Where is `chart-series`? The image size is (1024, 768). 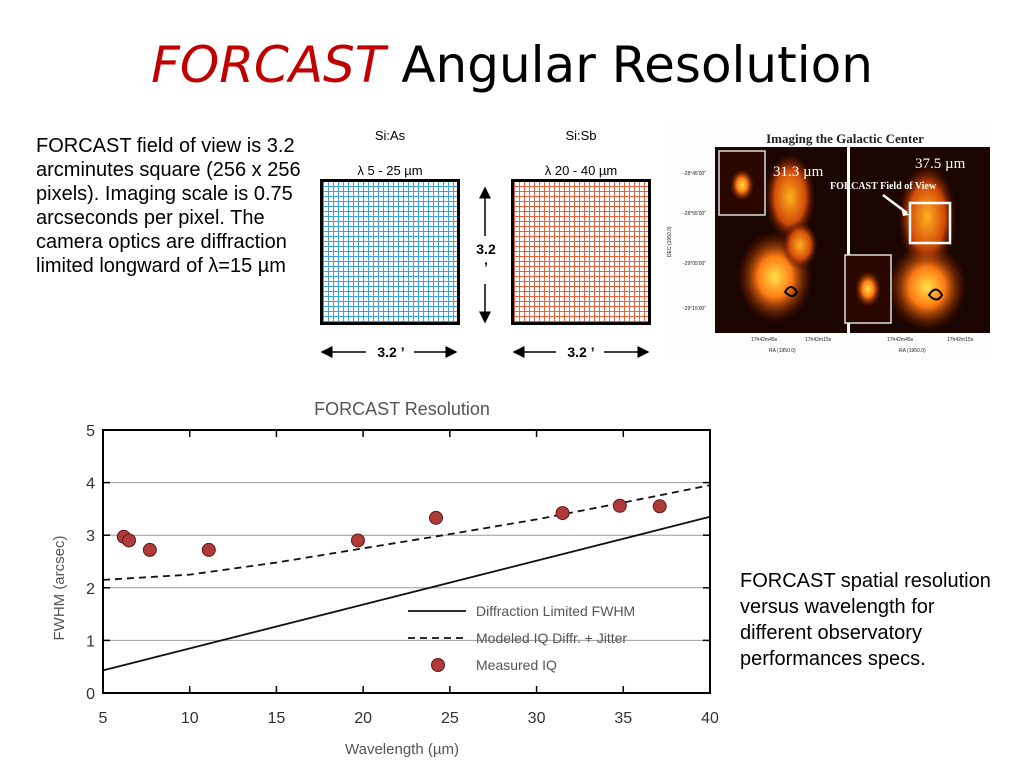
chart-series is located at coordinates (406, 578).